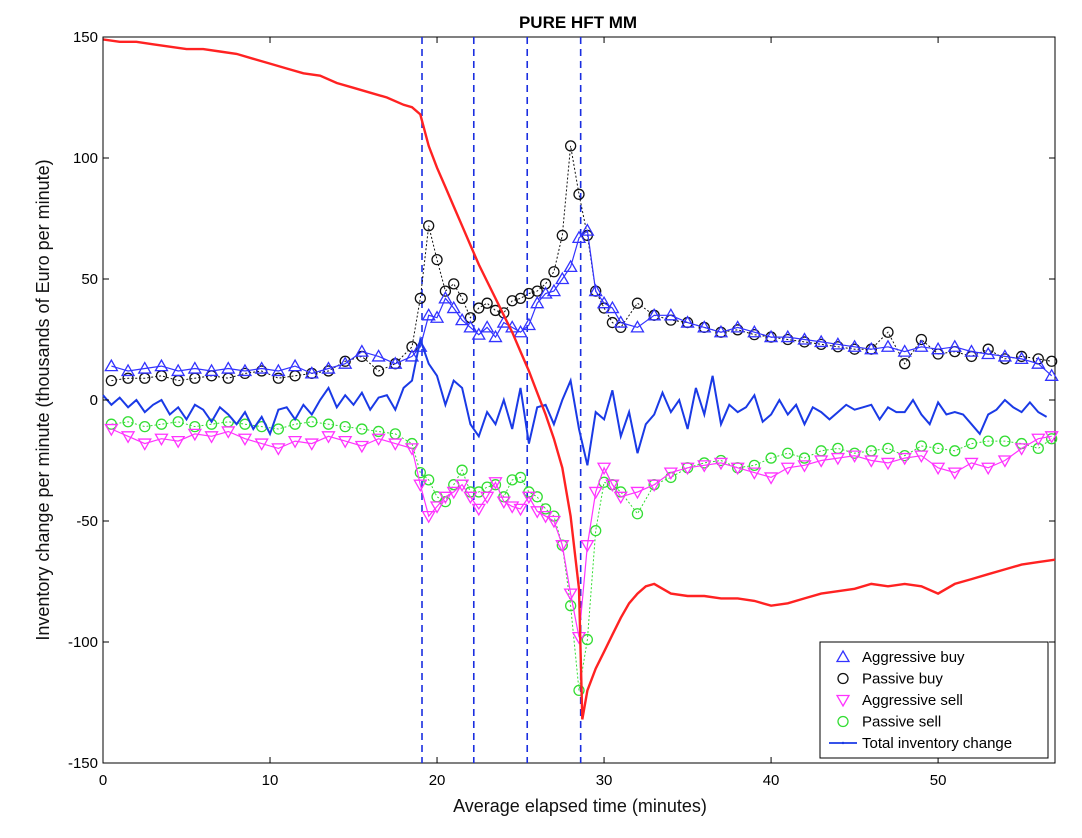 The height and width of the screenshot is (838, 1082). I want to click on y-tick-label: -100, so click(83, 642).